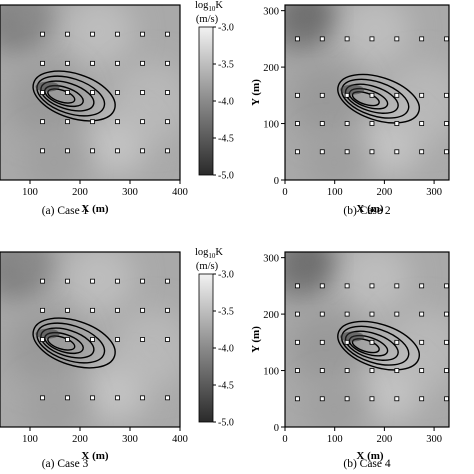 The image size is (474, 474). What do you see at coordinates (226, 275) in the screenshot?
I see `colorbar-tick-label: -3.0` at bounding box center [226, 275].